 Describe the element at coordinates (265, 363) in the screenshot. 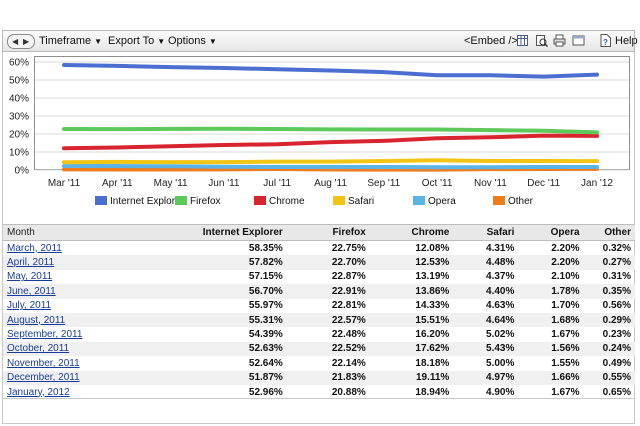

I see `value-cell: 52.64%` at that location.